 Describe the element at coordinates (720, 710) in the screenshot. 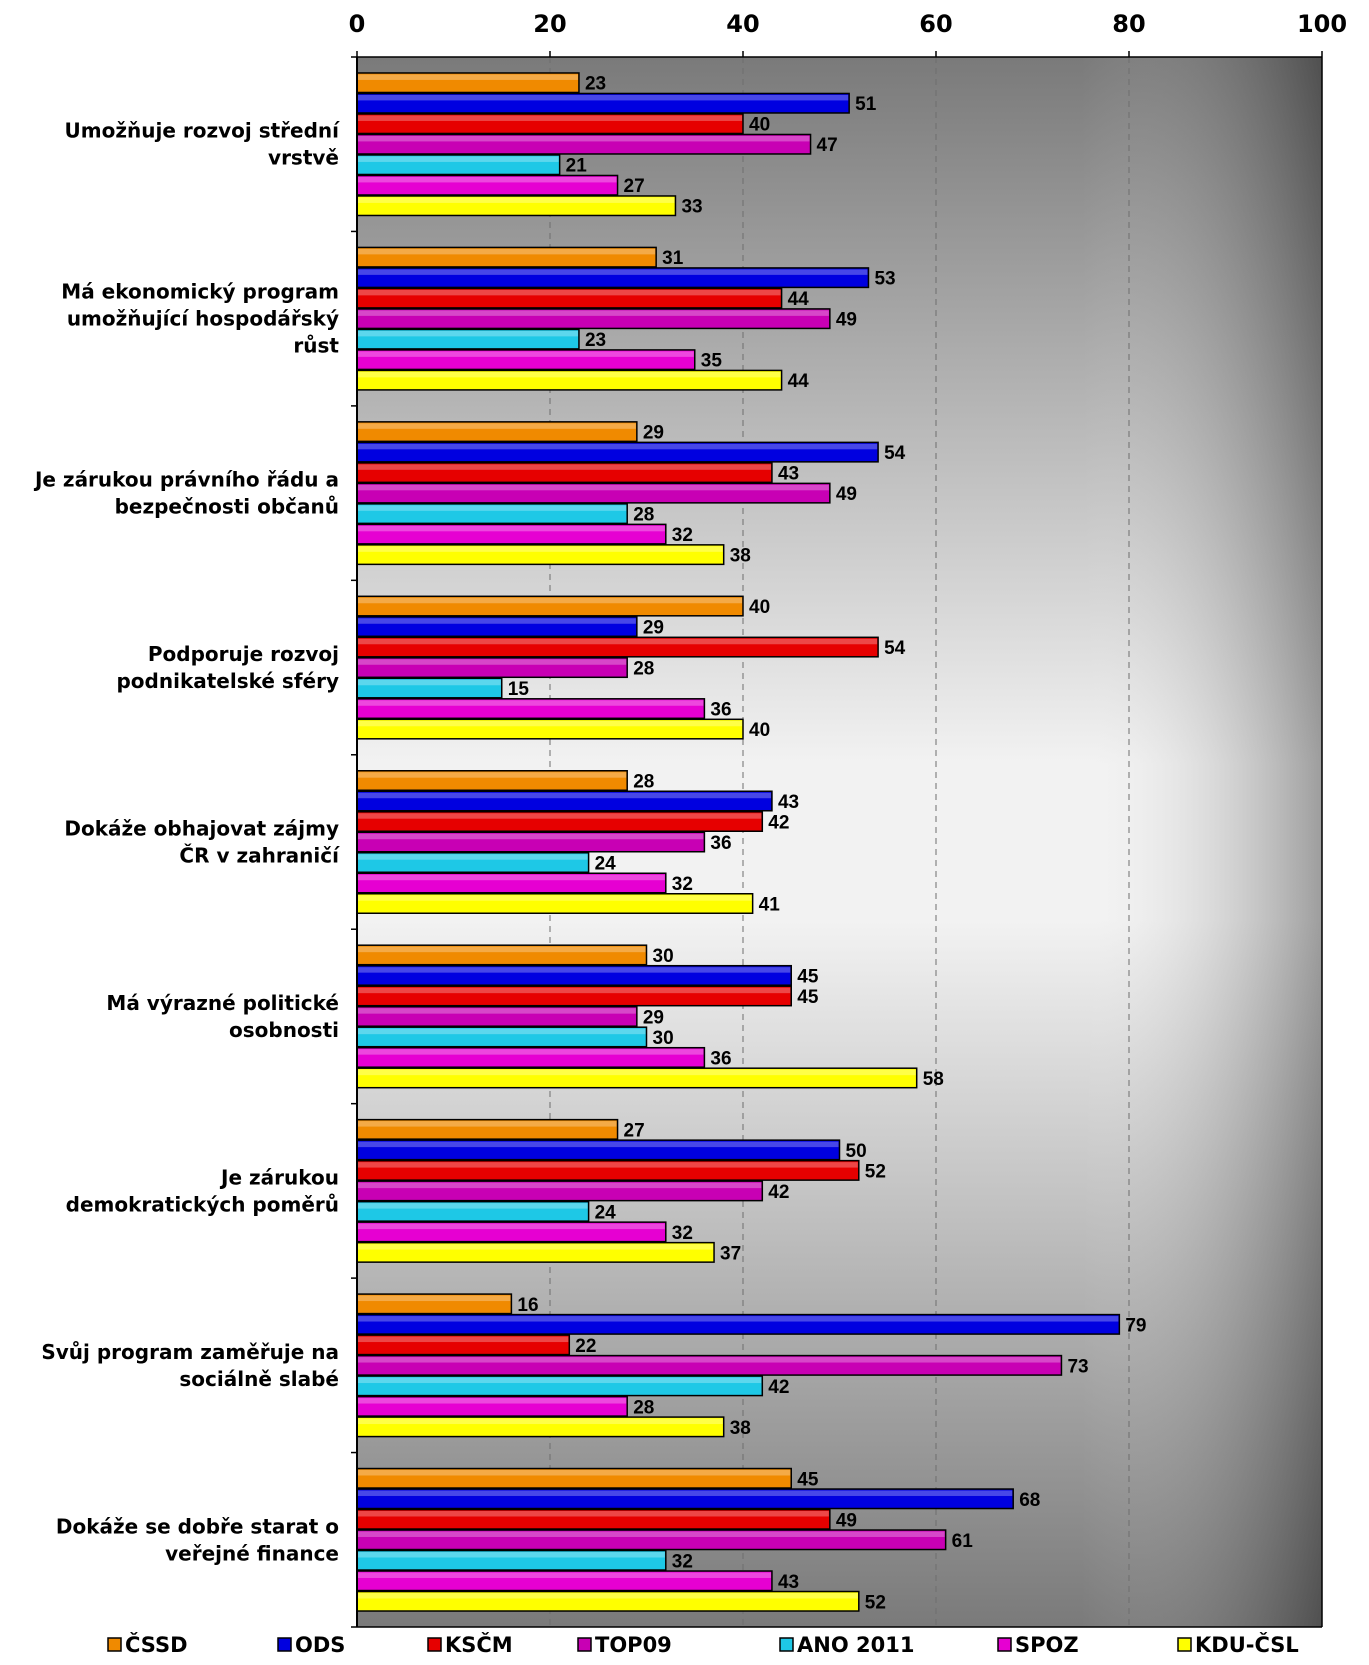

I see `data-label: 36` at that location.